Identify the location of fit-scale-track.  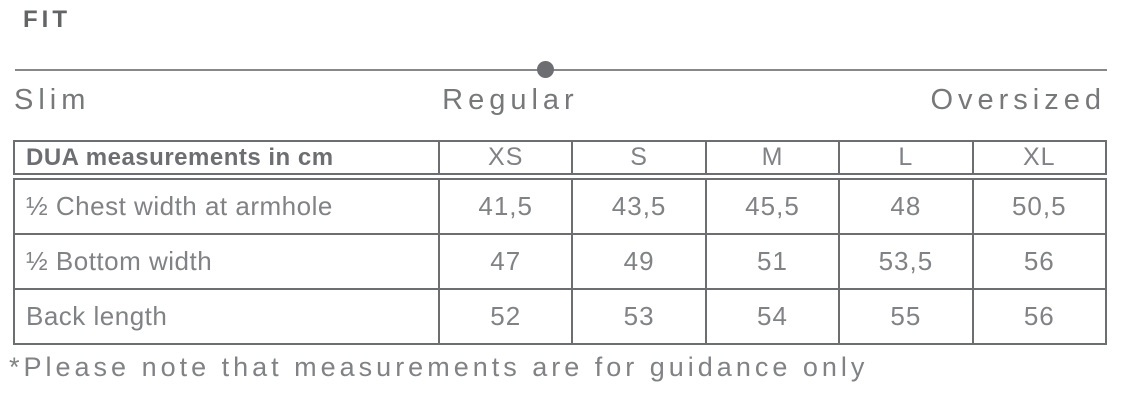
(561, 70).